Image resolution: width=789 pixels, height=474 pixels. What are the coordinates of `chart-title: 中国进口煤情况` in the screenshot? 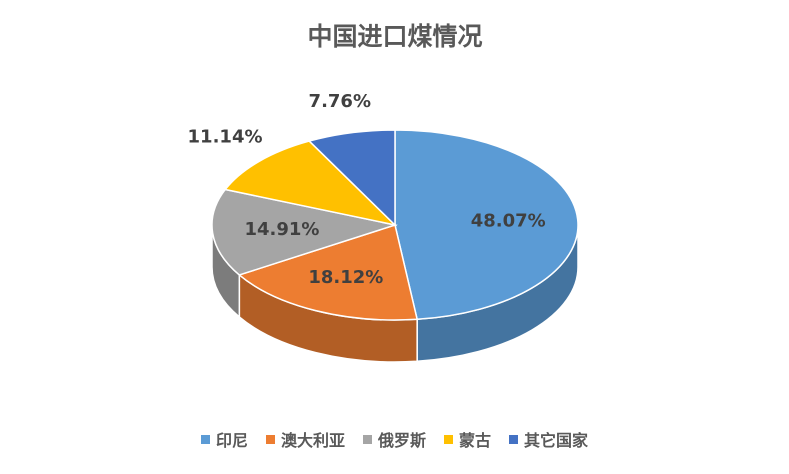 It's located at (394, 36).